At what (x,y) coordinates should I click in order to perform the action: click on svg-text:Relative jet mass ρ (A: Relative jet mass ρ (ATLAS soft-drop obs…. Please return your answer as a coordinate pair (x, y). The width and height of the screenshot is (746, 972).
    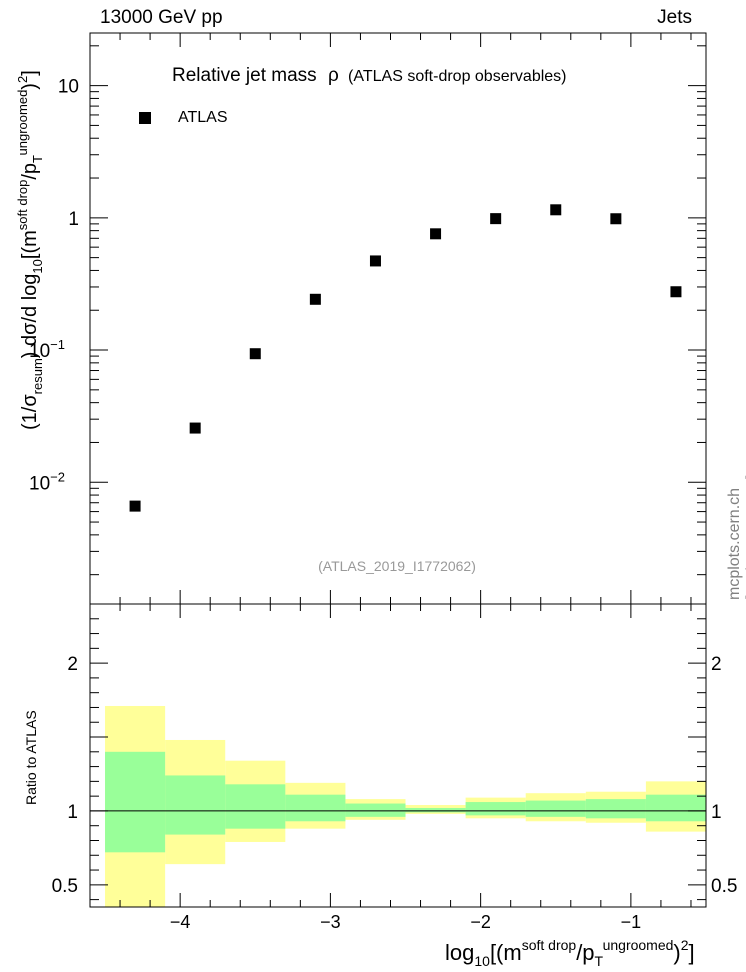
    Looking at the image, I should click on (369, 75).